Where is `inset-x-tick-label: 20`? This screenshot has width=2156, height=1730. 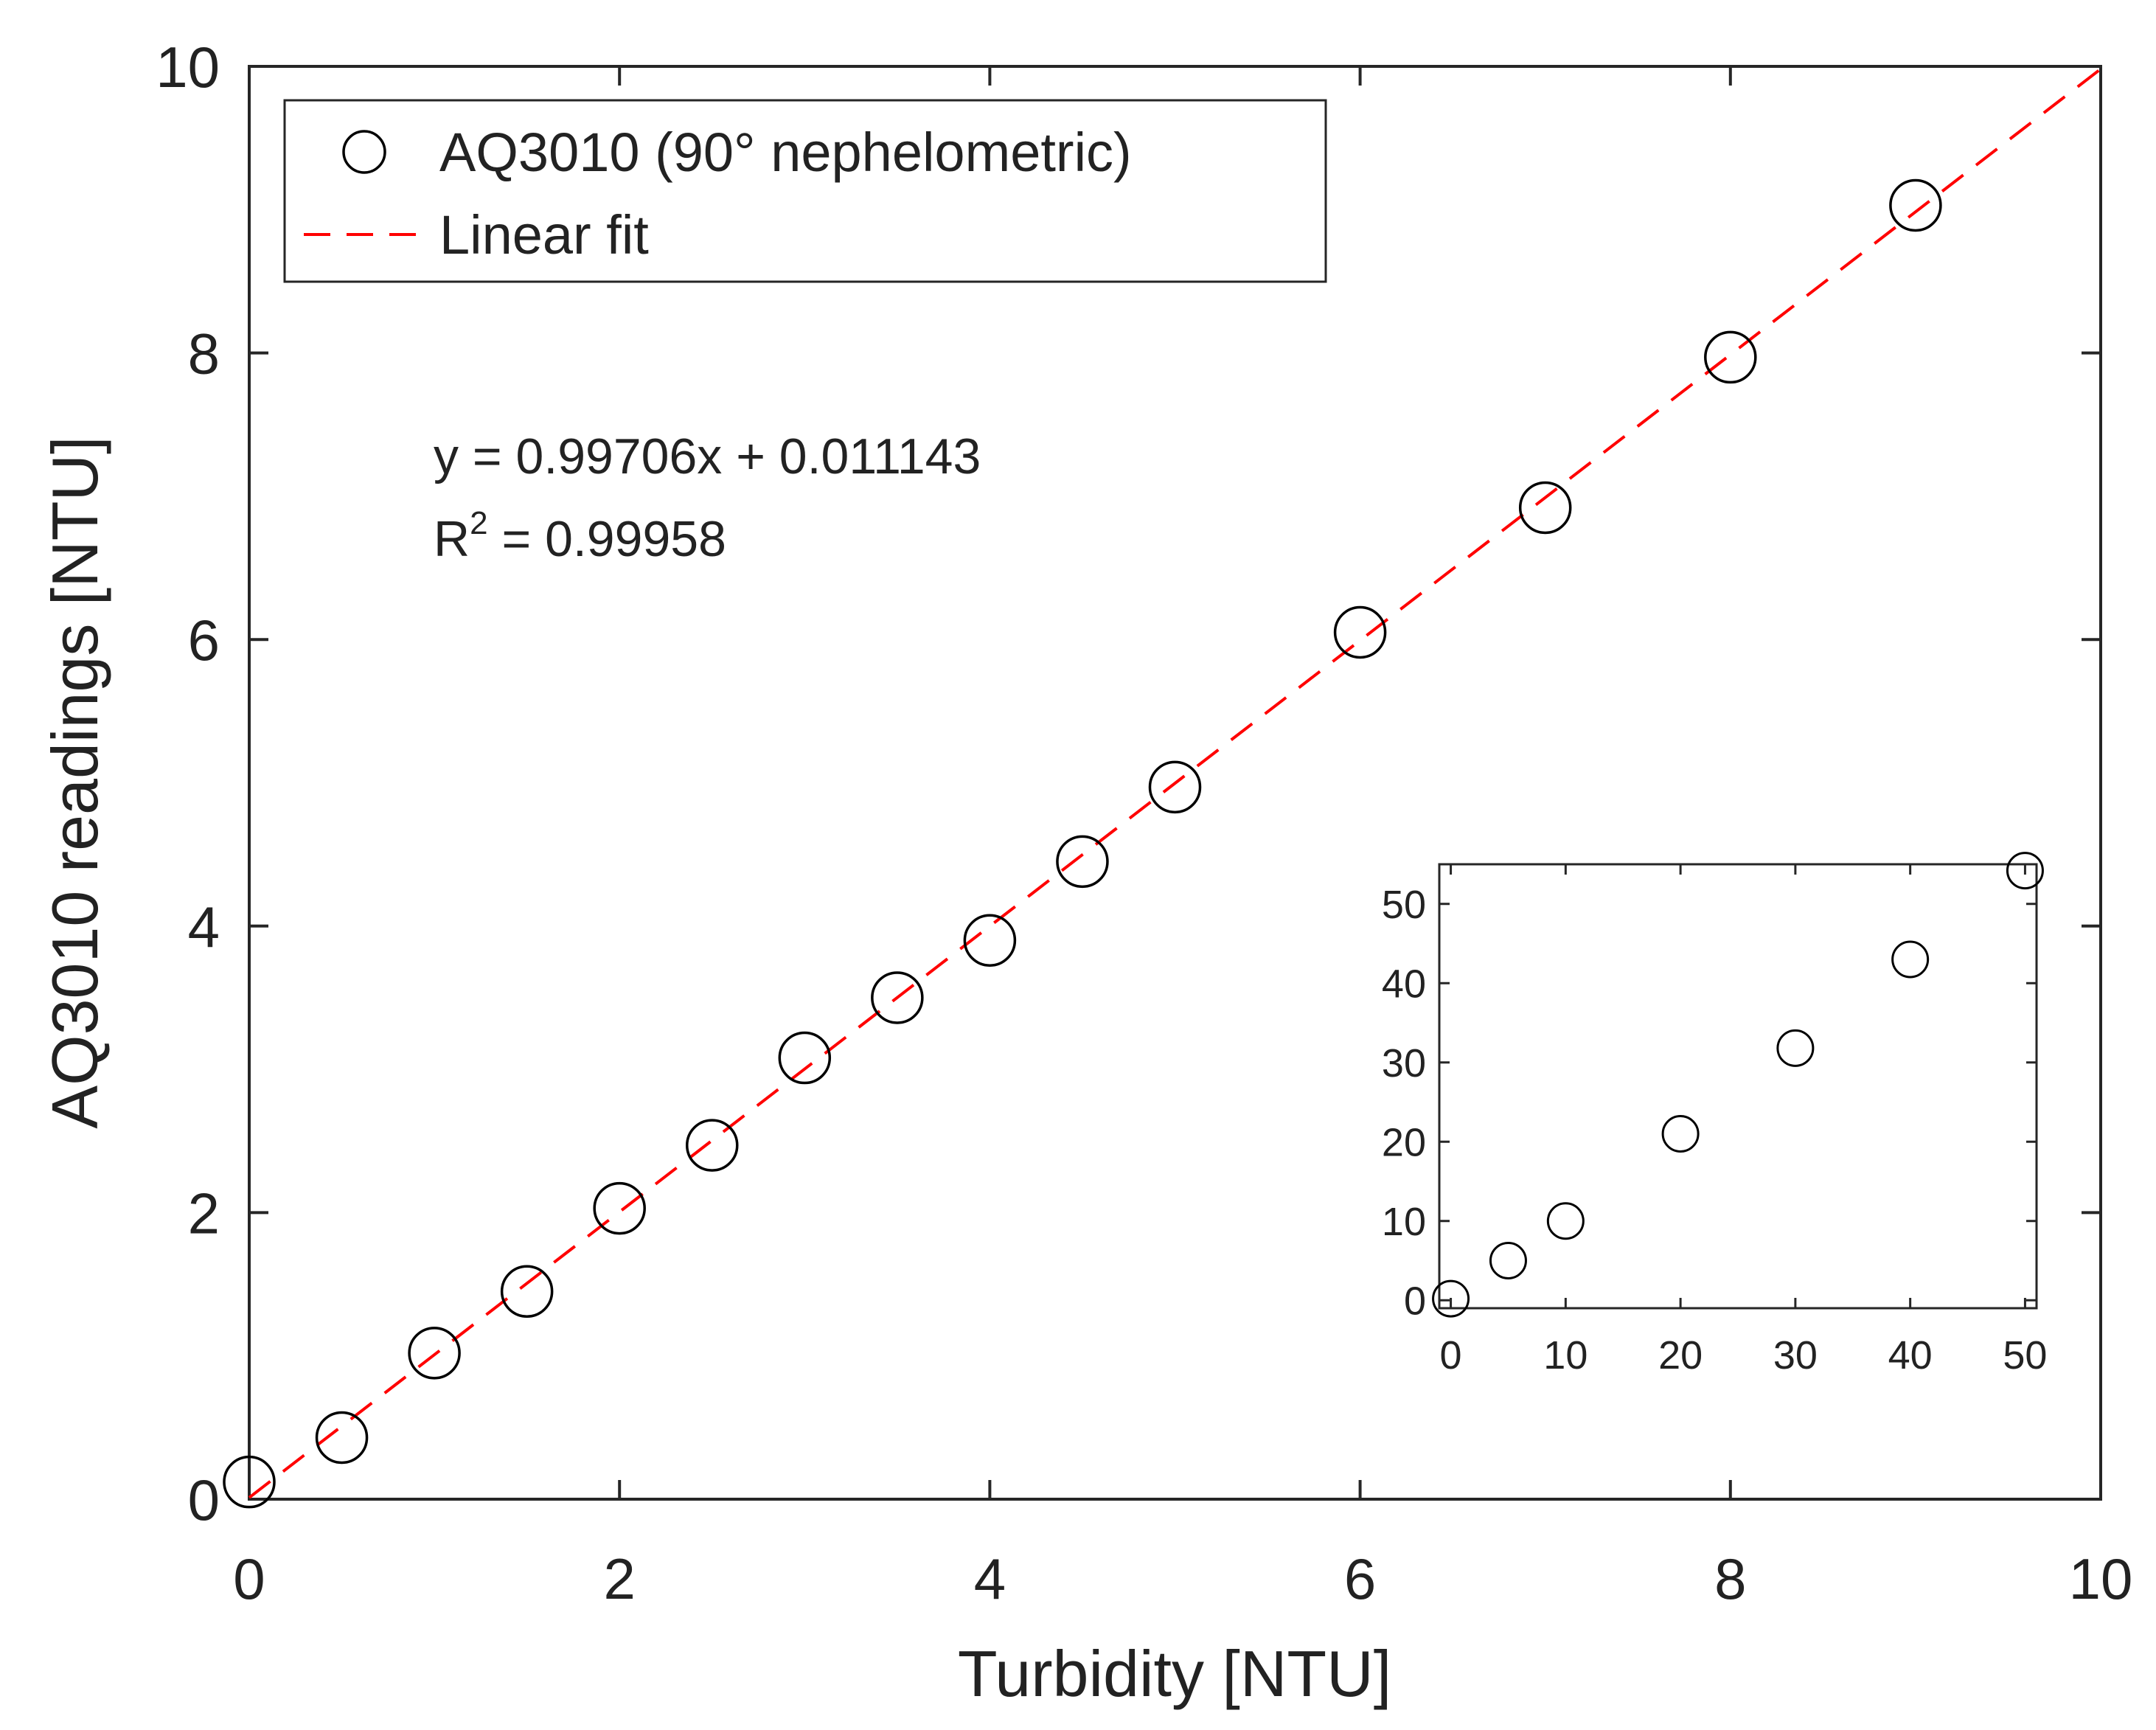 inset-x-tick-label: 20 is located at coordinates (1680, 1355).